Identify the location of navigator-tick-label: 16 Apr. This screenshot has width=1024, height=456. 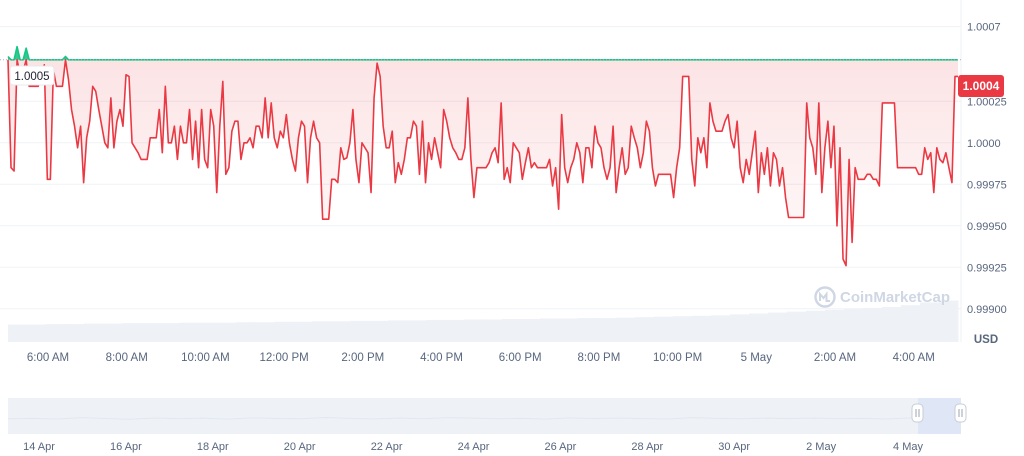
(126, 447).